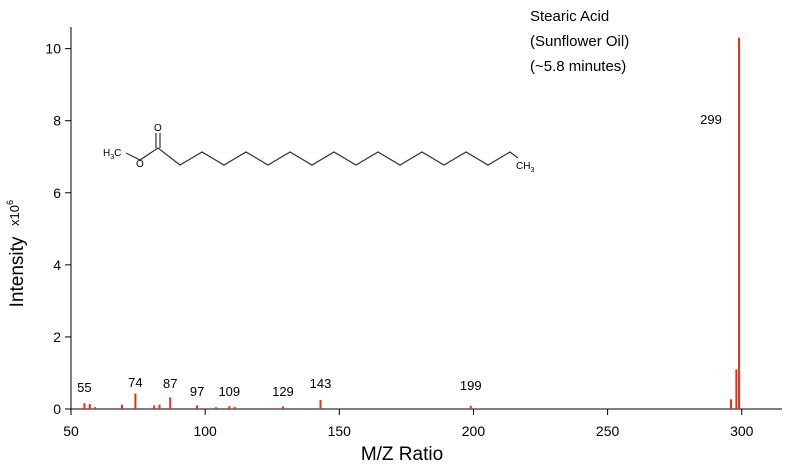  I want to click on peak-labels: 55 74 87 97 109 129 143 199, so click(279, 387).